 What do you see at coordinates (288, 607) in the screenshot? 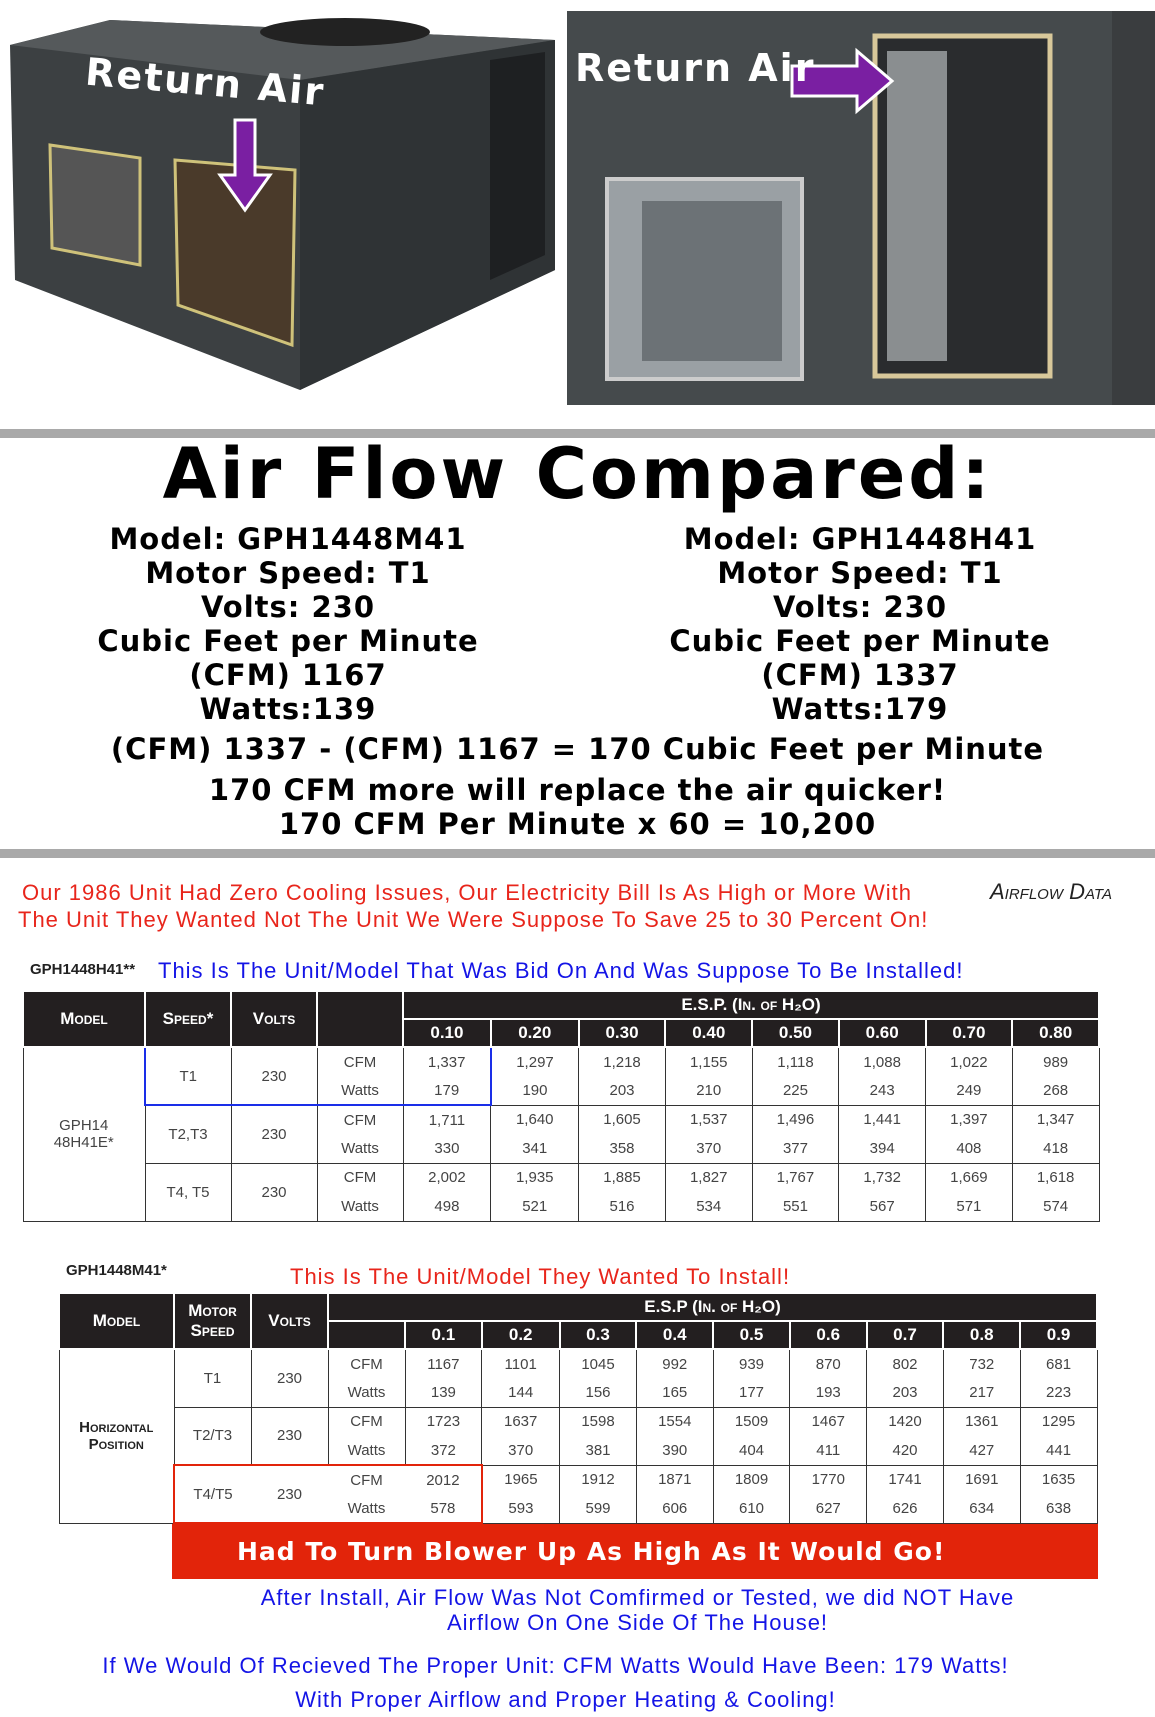
I see `left-volts: Volts: 230` at bounding box center [288, 607].